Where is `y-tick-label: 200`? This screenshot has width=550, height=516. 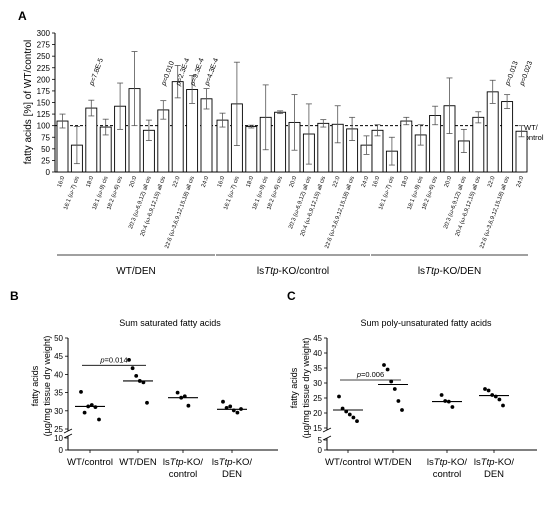
y-tick-label: 200 is located at coordinates (44, 79).